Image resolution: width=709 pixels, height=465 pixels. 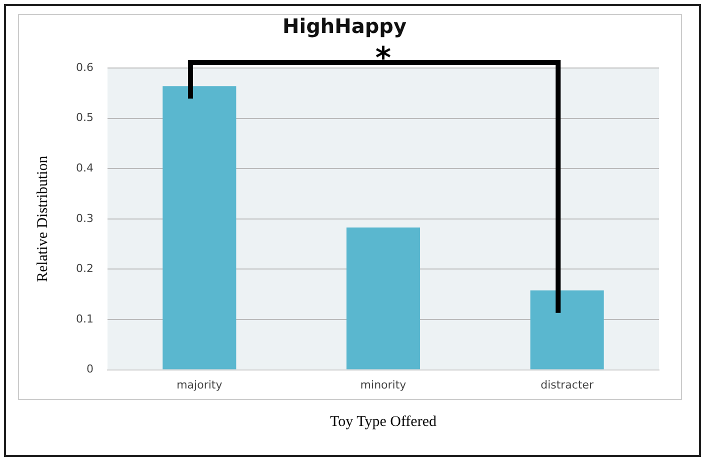 I want to click on y-tick-label: 0.3, so click(x=85, y=218).